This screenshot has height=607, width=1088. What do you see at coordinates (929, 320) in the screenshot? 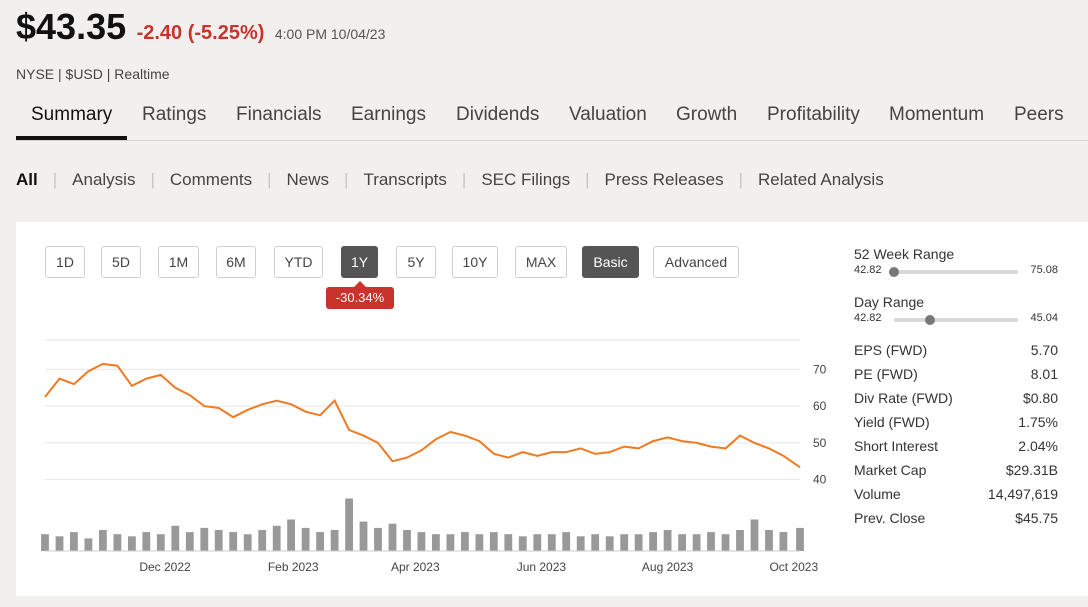
I see `day-marker` at bounding box center [929, 320].